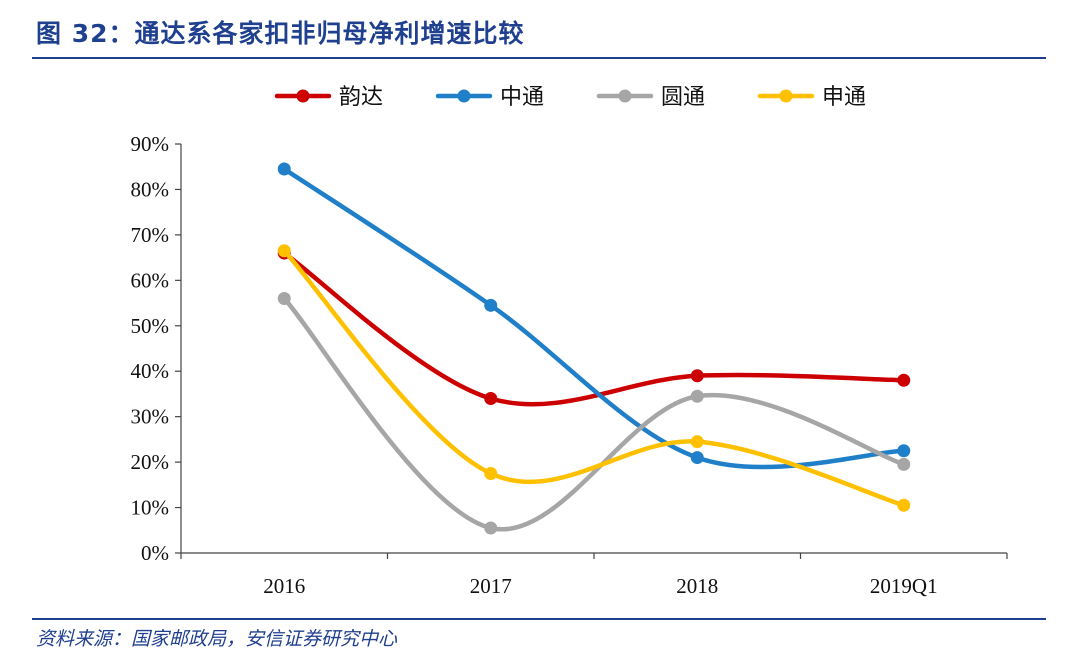 The width and height of the screenshot is (1080, 663). I want to click on legend-label: 韵达, so click(361, 97).